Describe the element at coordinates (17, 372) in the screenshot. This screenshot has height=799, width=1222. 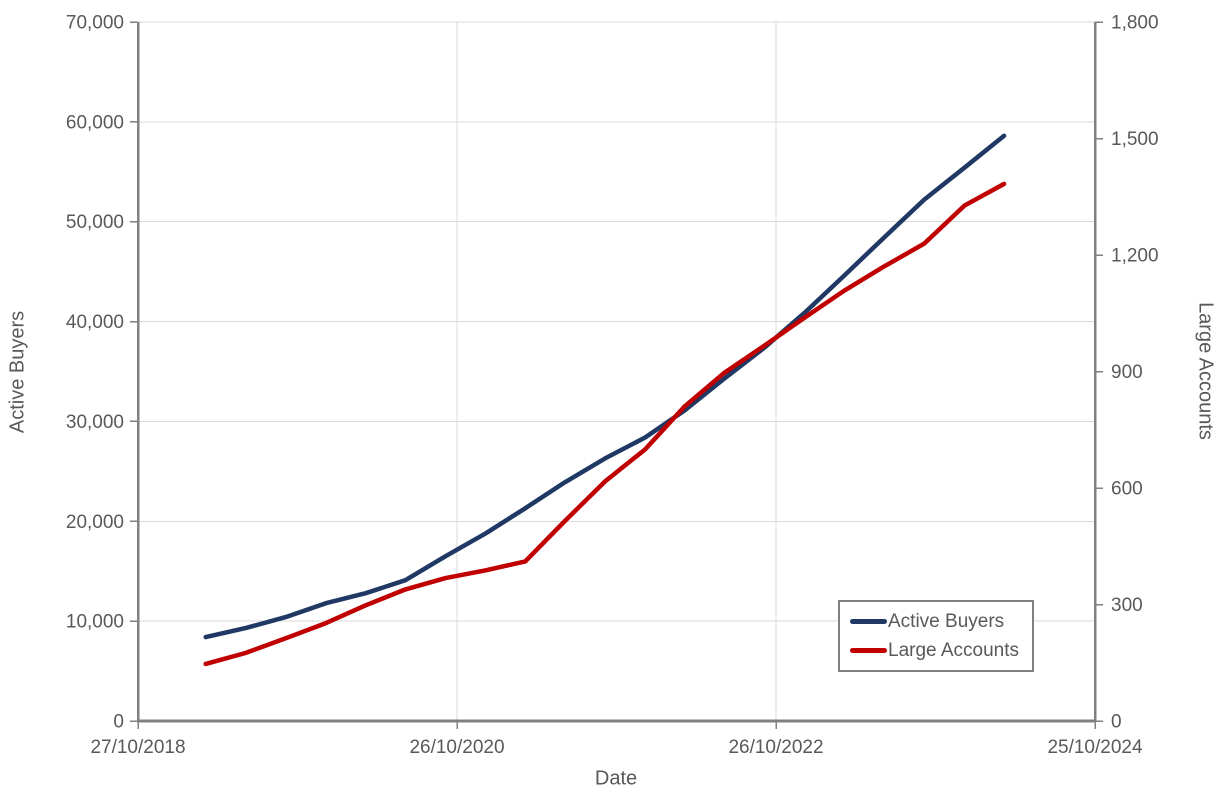
I see `left-axis-title: Active Buyers` at that location.